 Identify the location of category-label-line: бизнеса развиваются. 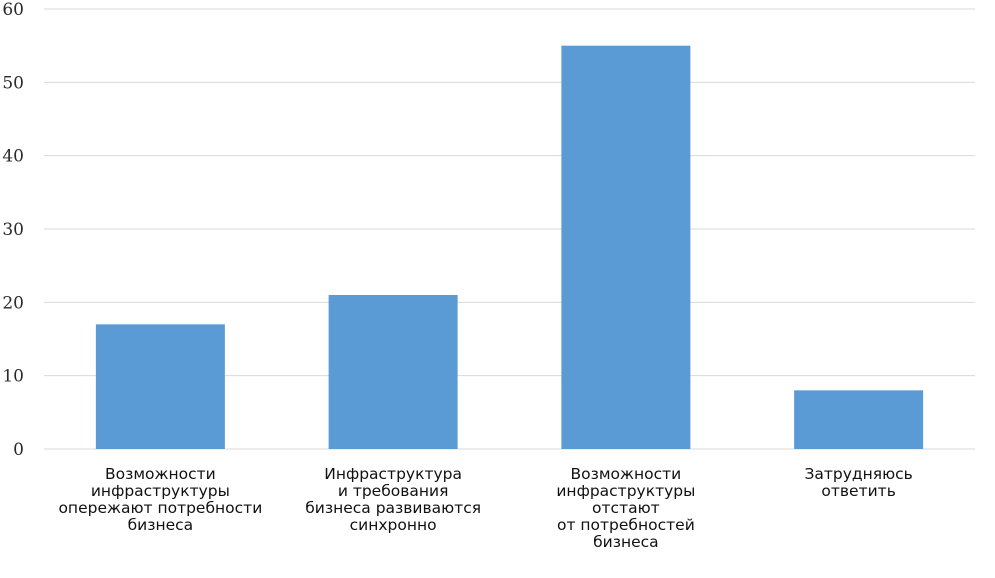
(393, 508).